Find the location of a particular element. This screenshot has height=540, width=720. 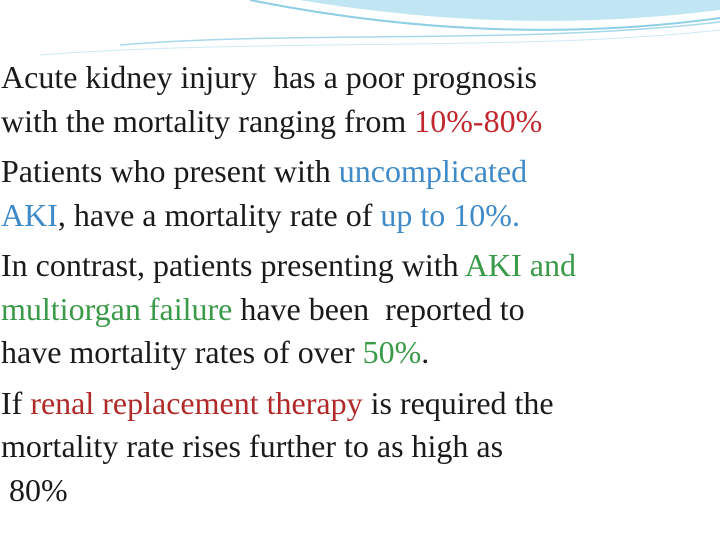

swoosh-fill is located at coordinates (510, 10).